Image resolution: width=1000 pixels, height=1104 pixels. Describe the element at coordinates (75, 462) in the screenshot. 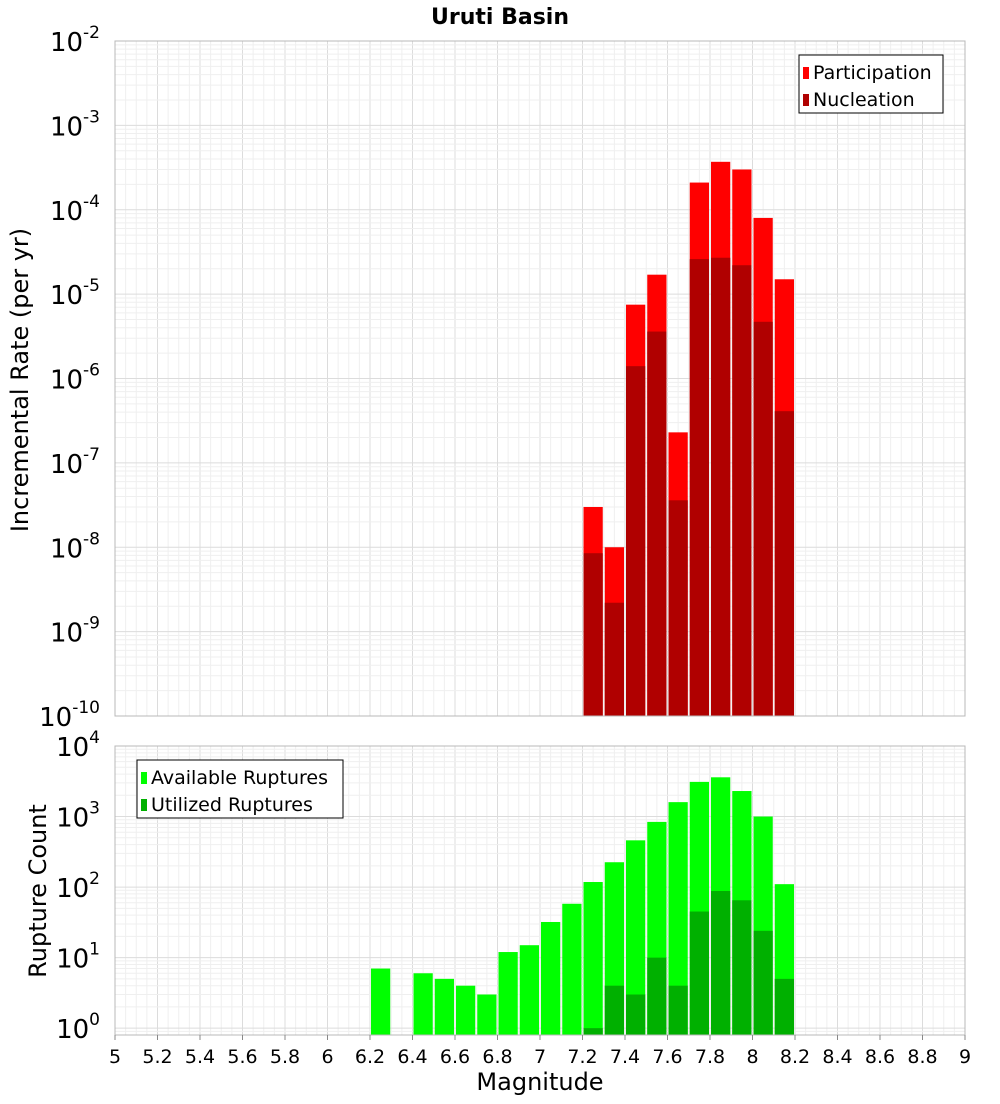

I see `y-tick-label: 10⁻⁷` at that location.